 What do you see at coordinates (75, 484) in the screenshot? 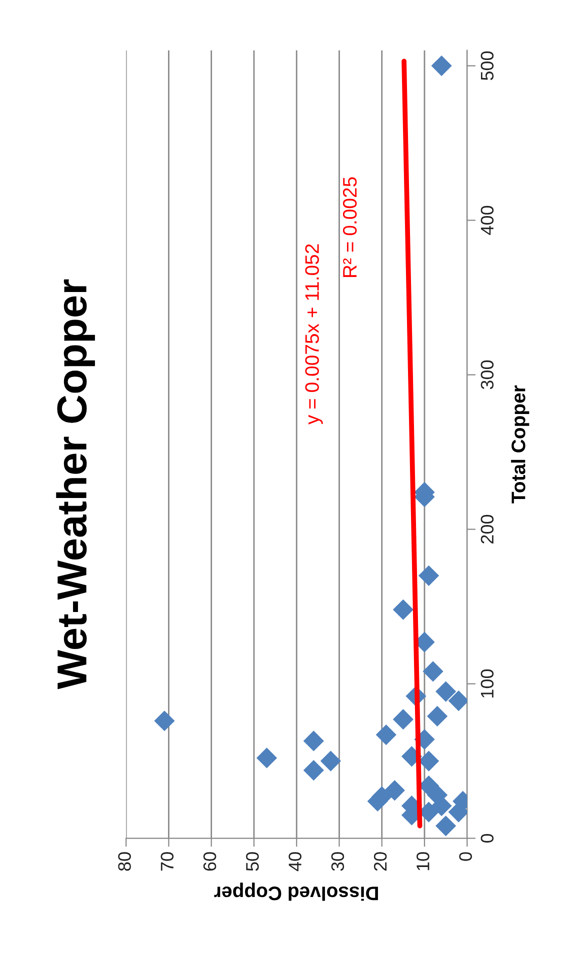
I see `text: Wet-Weather Copper` at bounding box center [75, 484].